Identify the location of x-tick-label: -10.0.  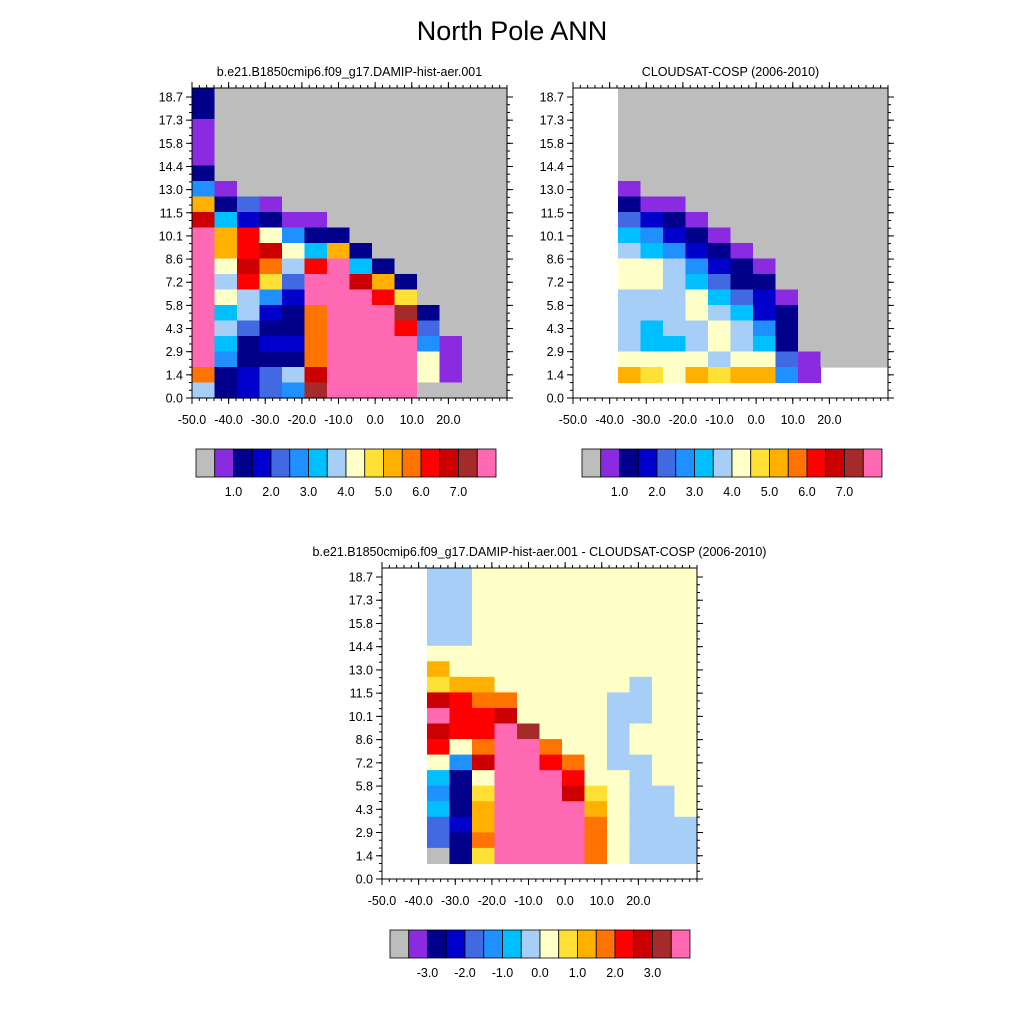
(719, 420).